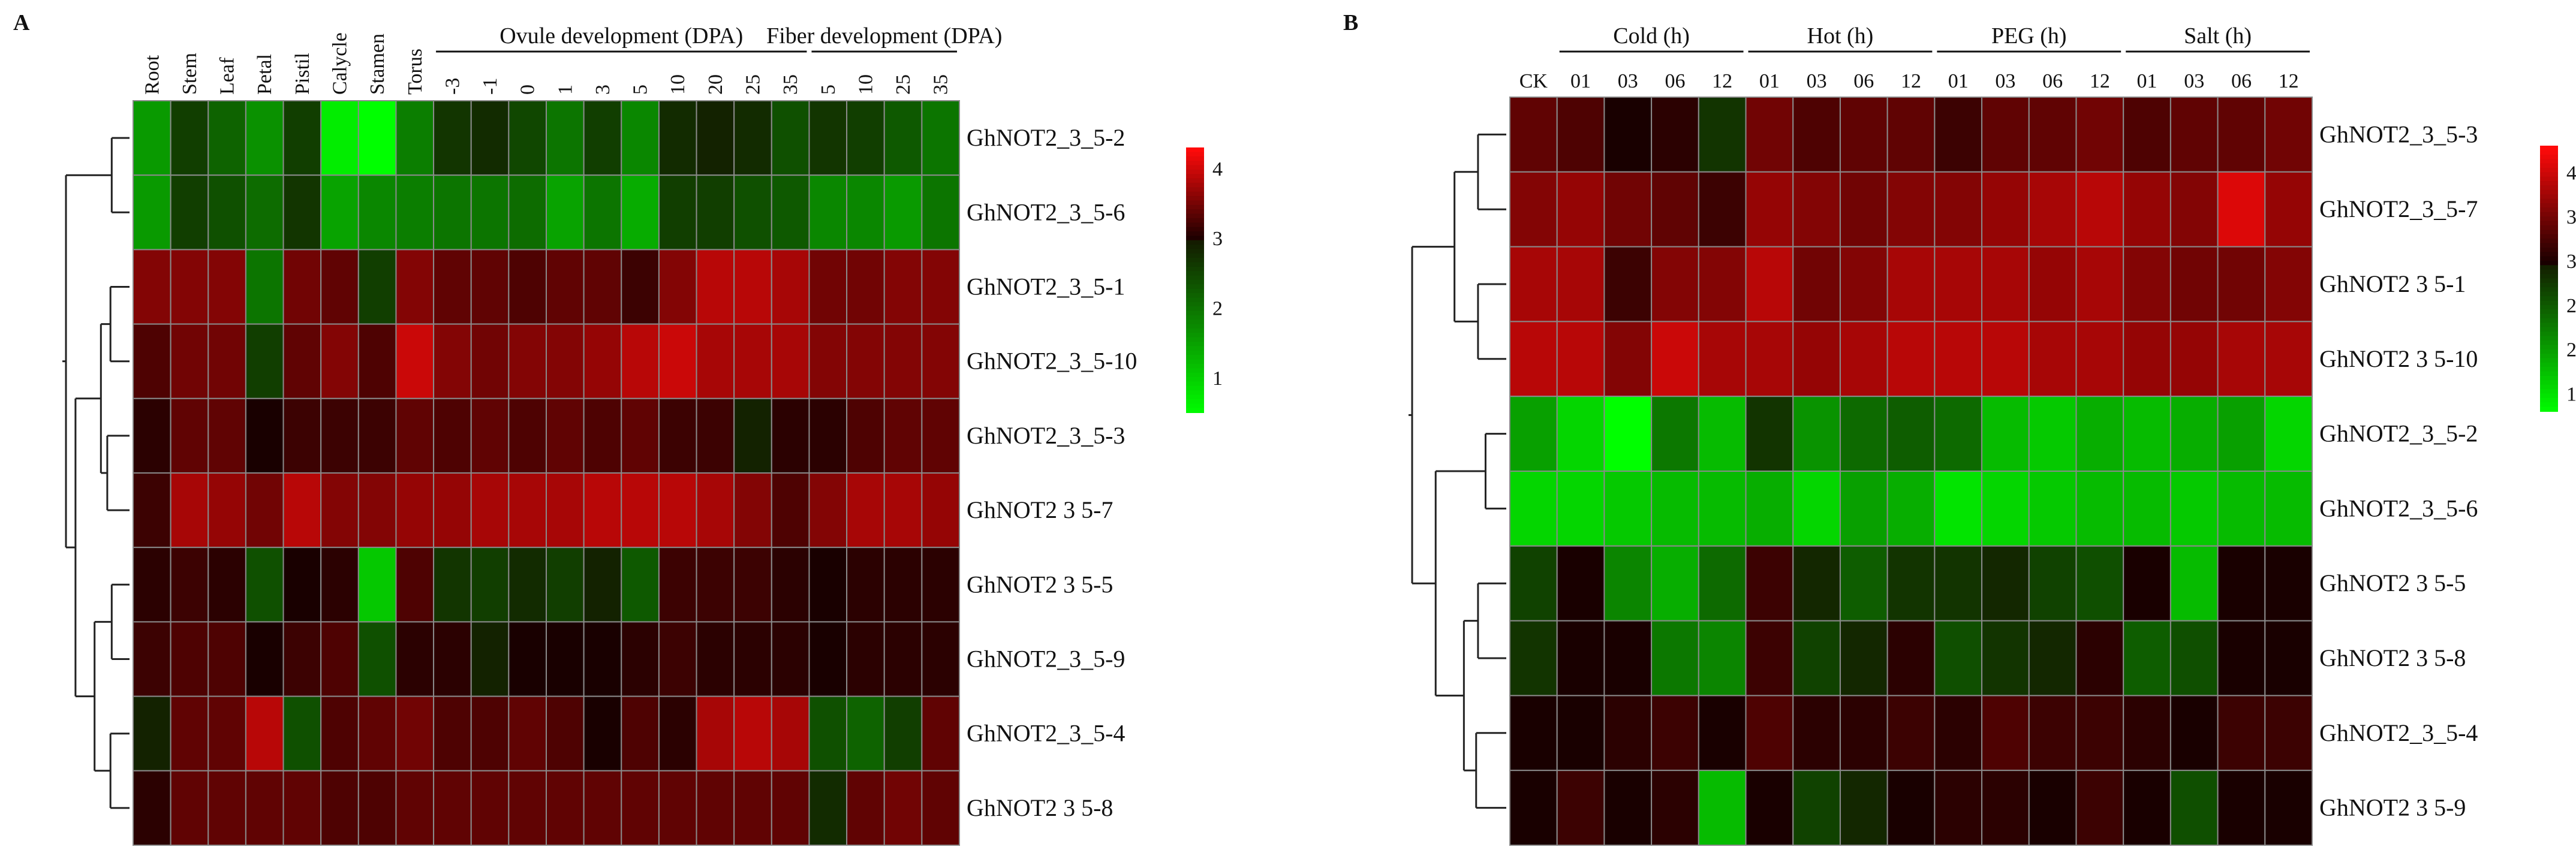 This screenshot has width=2576, height=865. I want to click on column-label: 10, so click(866, 84).